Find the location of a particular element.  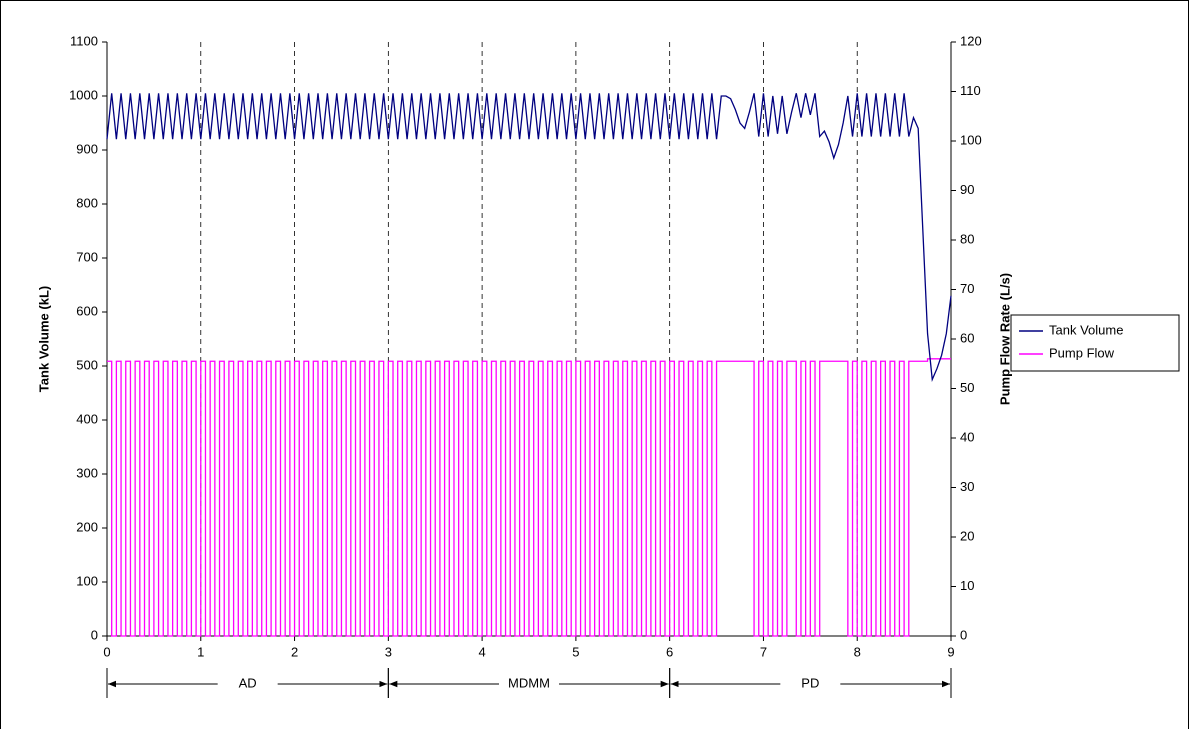

y-tick-label: 100 is located at coordinates (87, 580).